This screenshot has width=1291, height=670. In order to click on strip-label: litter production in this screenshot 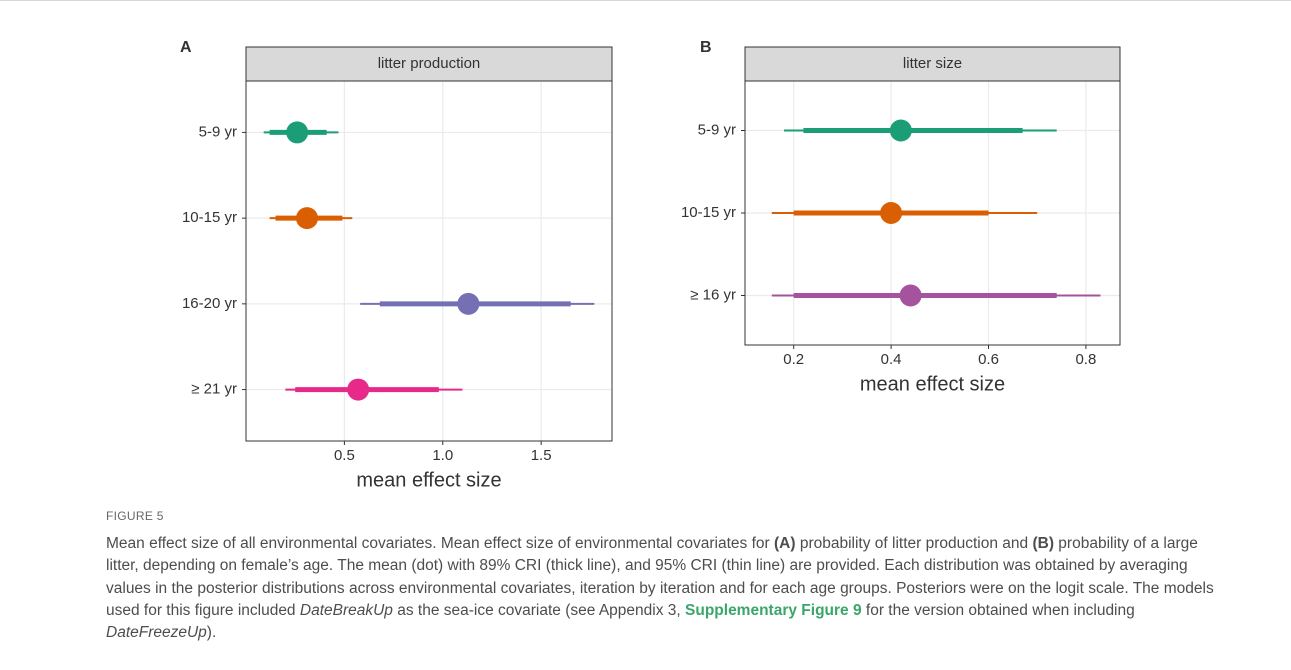, I will do `click(429, 63)`.